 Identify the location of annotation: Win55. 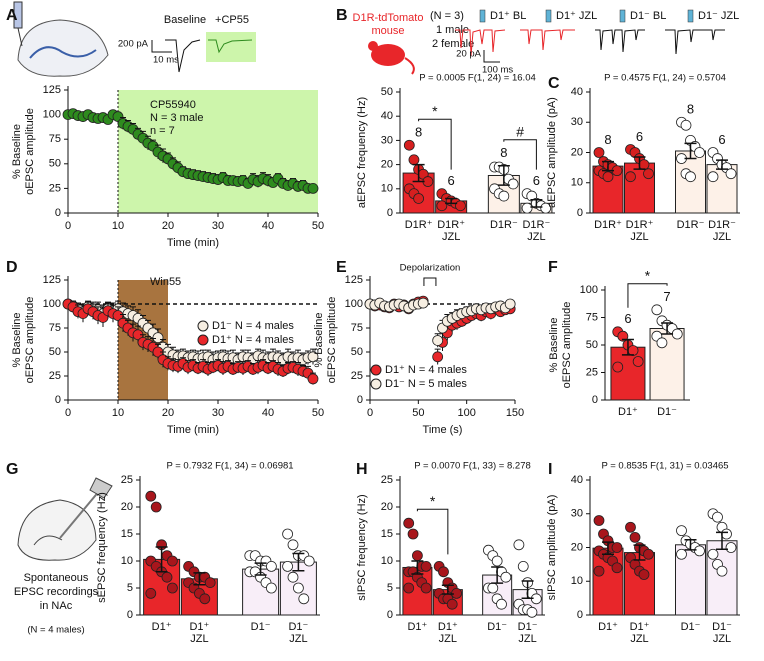
(165, 282).